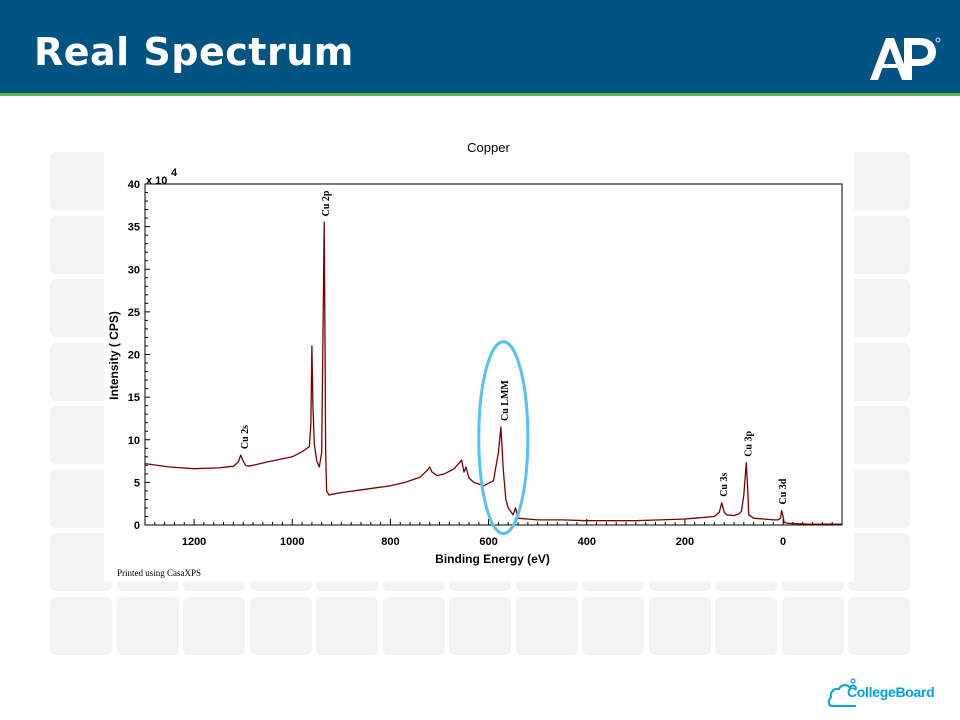 This screenshot has height=720, width=960. What do you see at coordinates (134, 185) in the screenshot?
I see `y-tick-label: 40` at bounding box center [134, 185].